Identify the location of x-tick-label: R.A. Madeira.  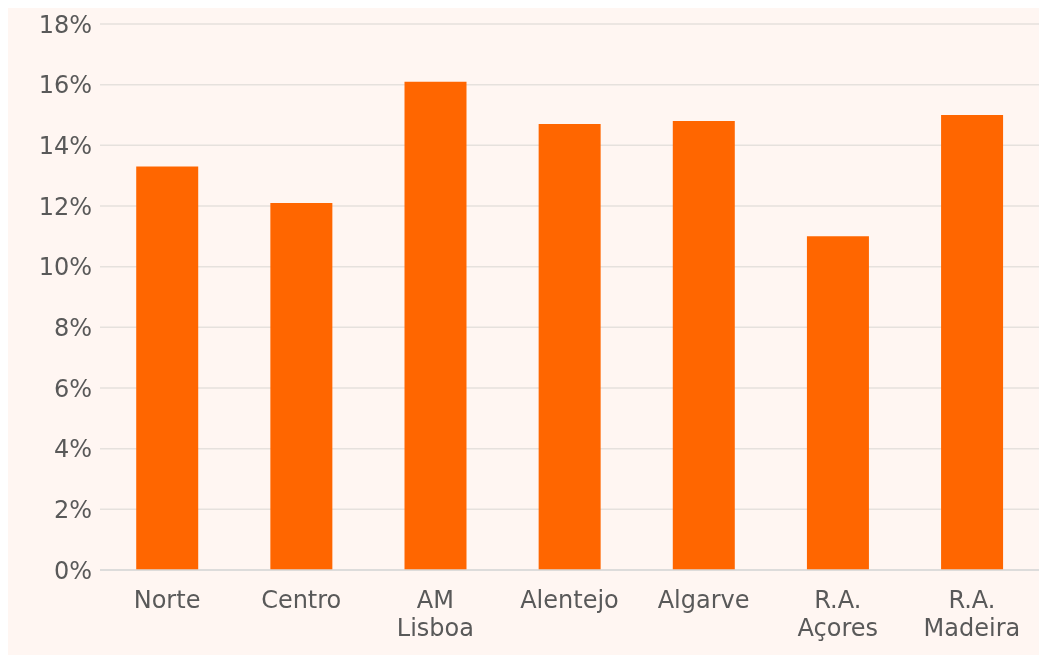
(972, 614).